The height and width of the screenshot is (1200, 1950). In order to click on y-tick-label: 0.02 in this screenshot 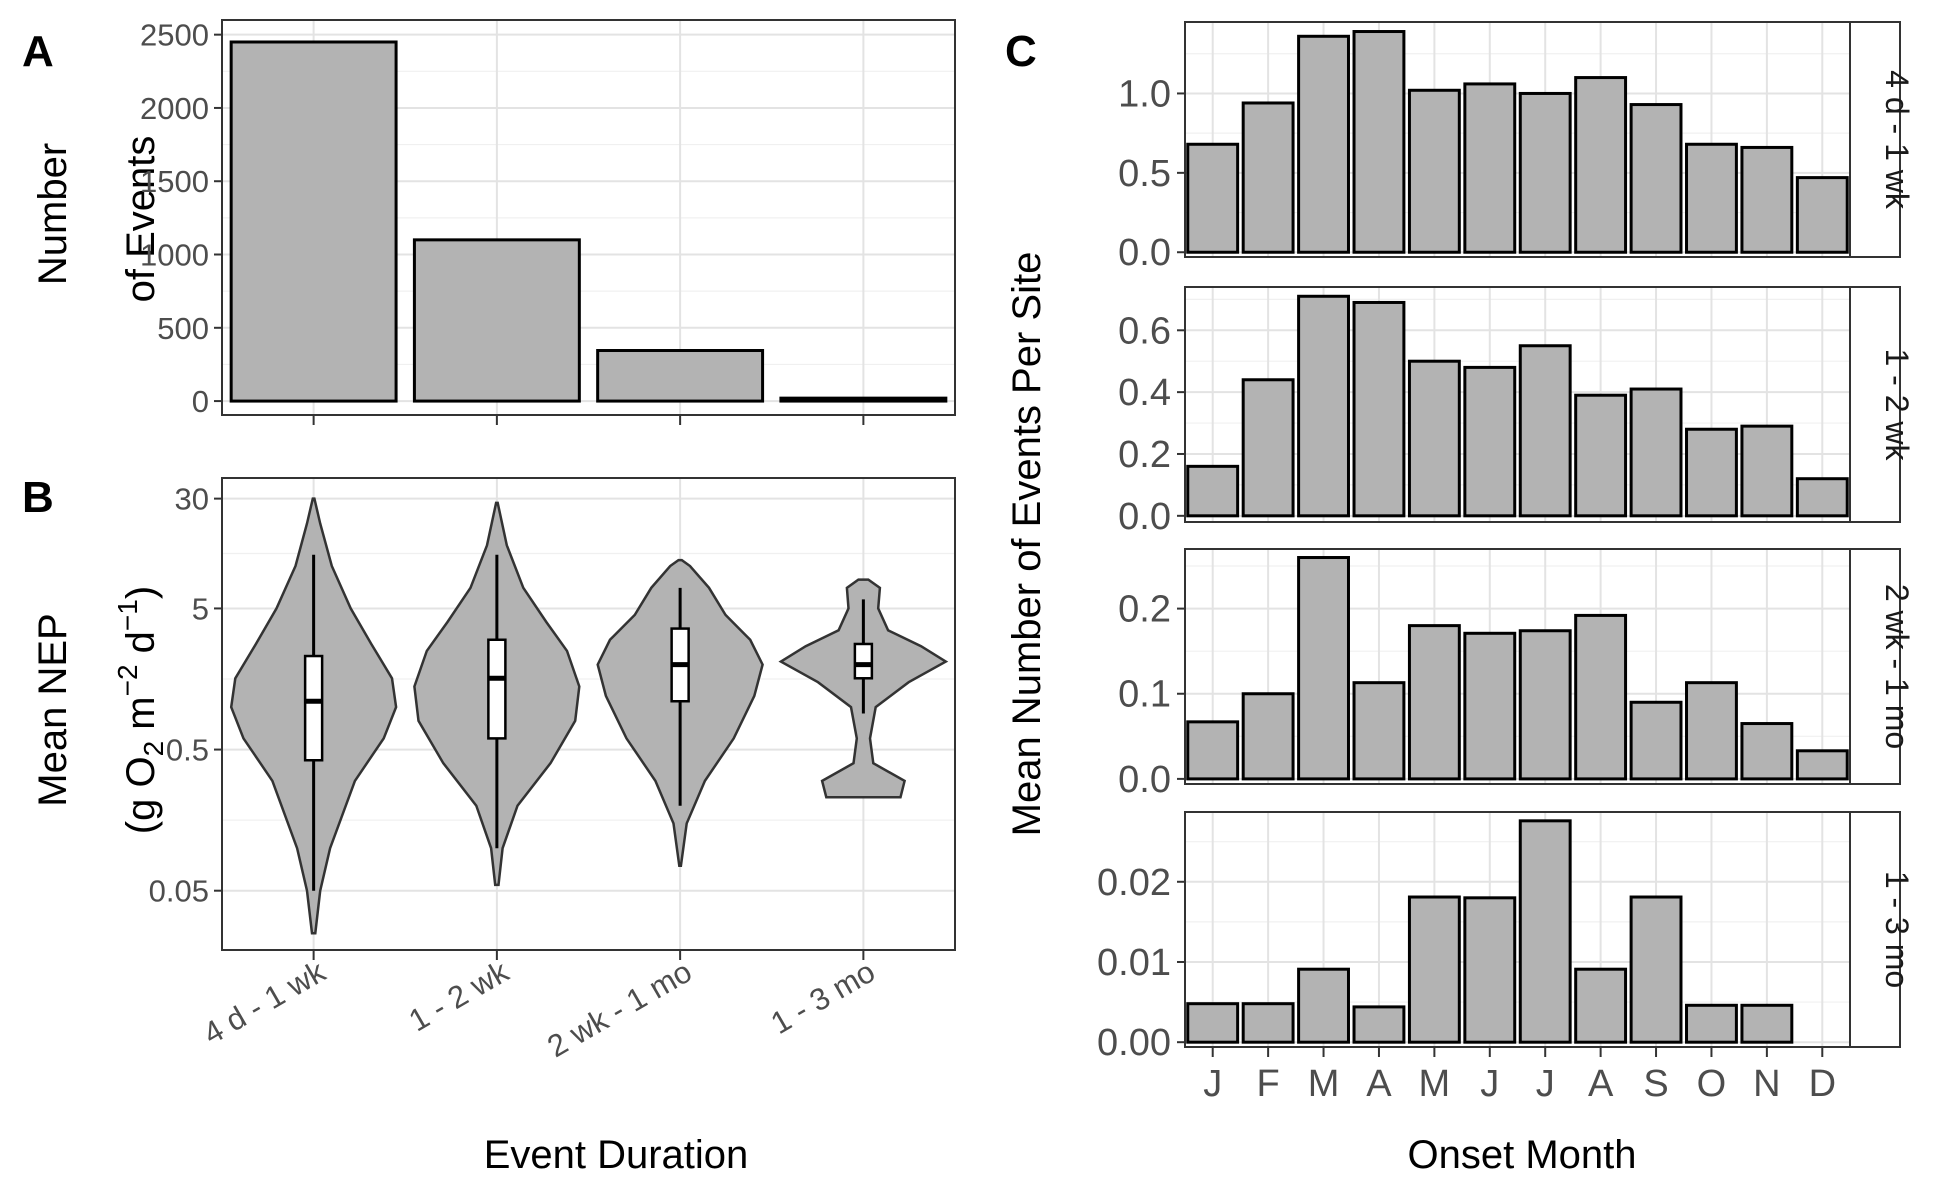, I will do `click(1134, 883)`.